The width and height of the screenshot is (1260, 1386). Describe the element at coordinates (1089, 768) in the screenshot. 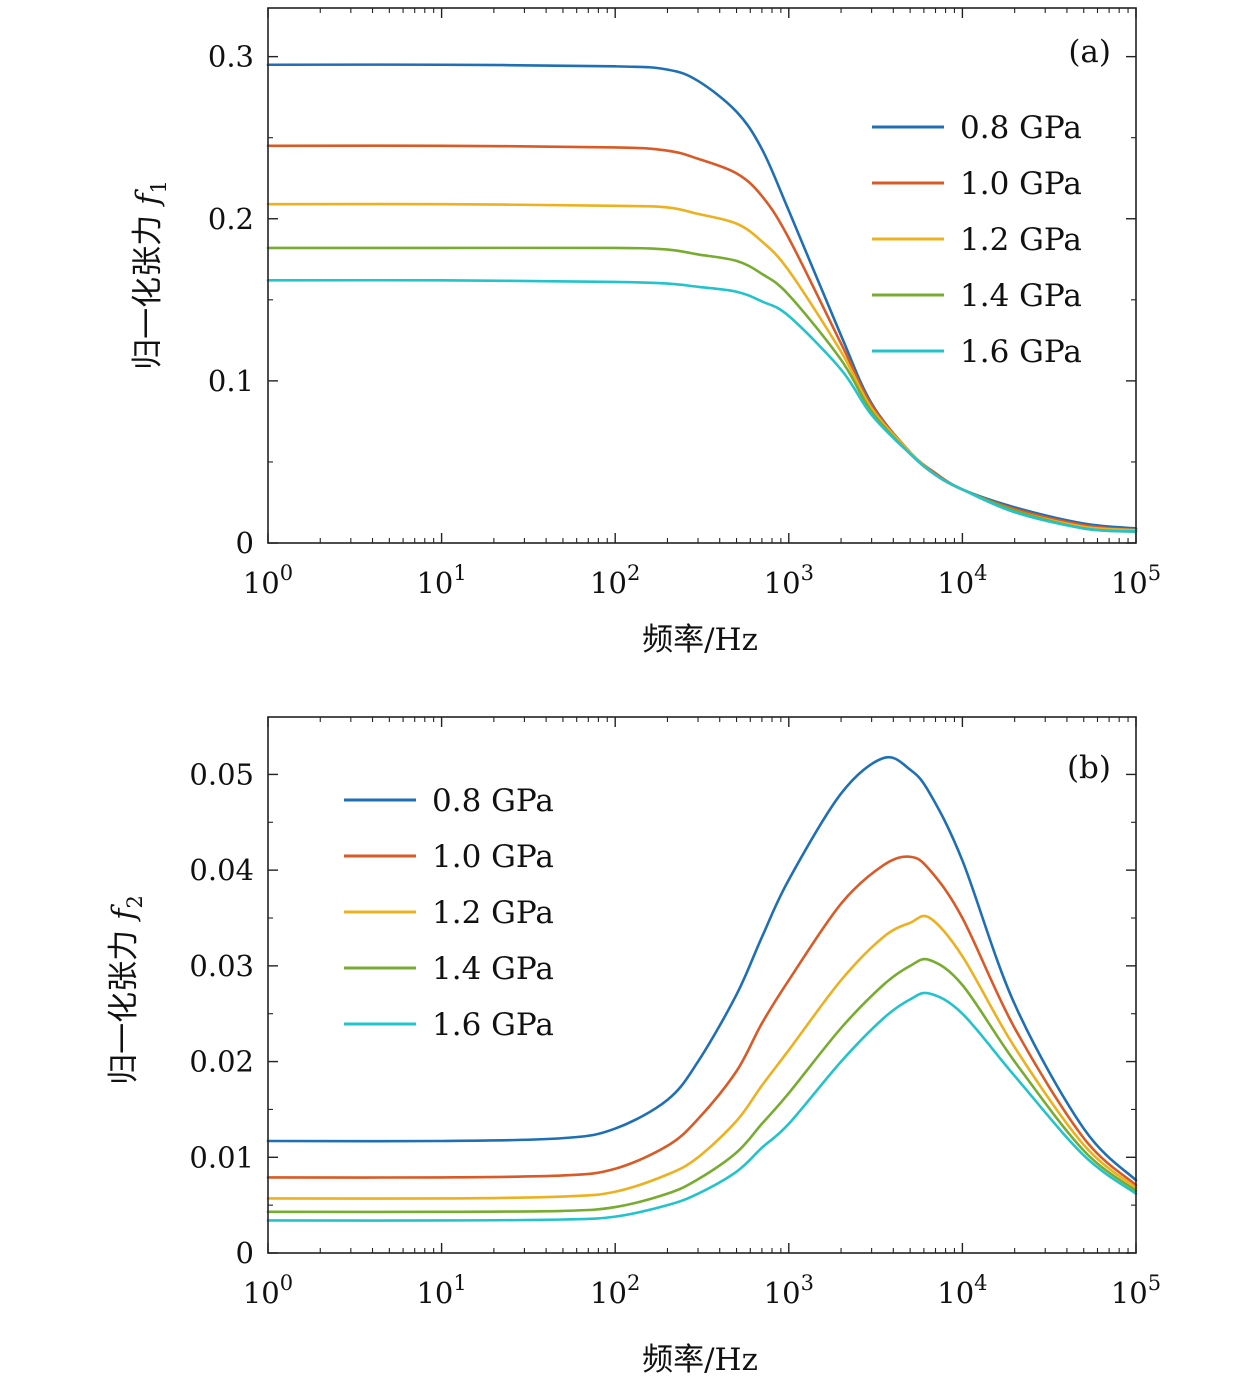

I see `panel-label: (b)` at that location.